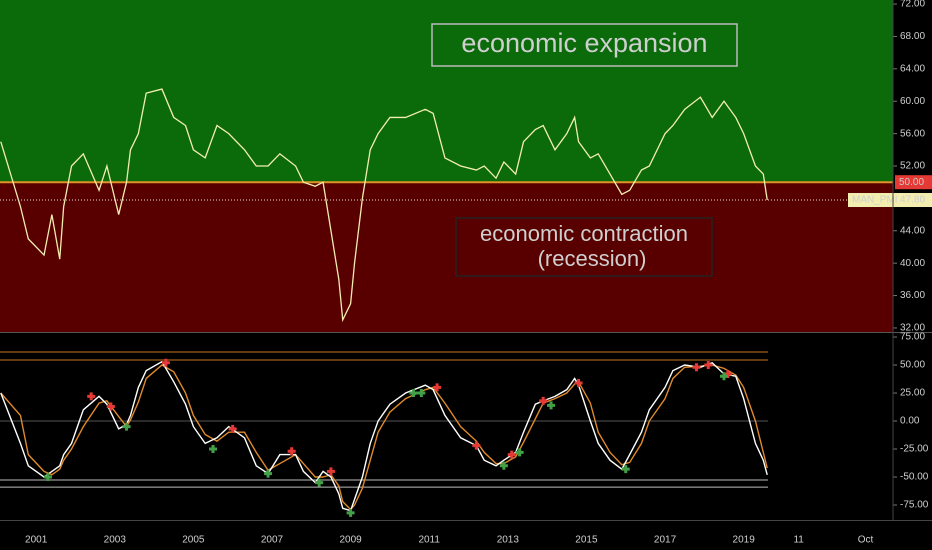 The height and width of the screenshot is (550, 932). Describe the element at coordinates (584, 233) in the screenshot. I see `annotation: economic contraction` at that location.